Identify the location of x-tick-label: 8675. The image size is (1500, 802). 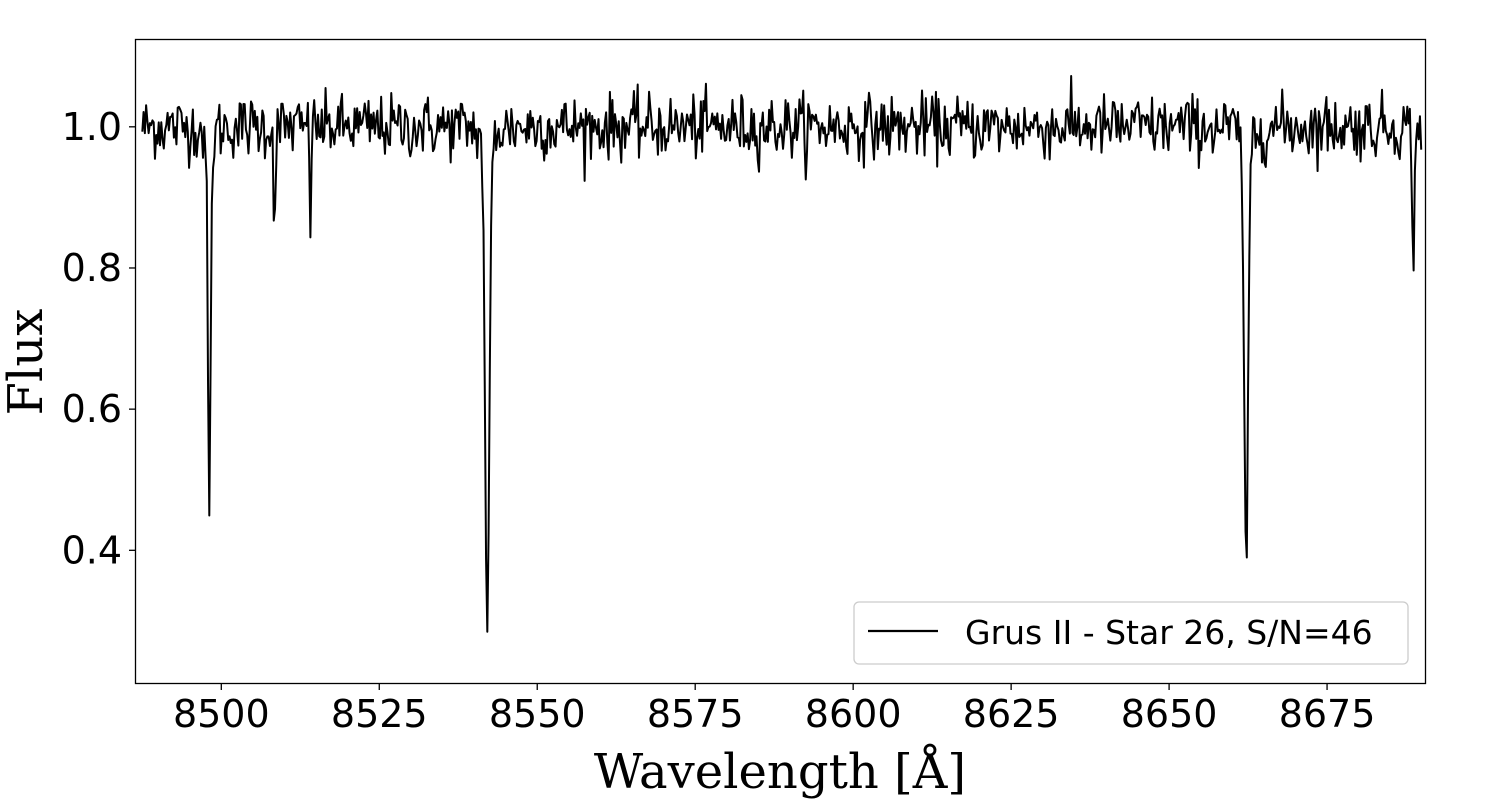
(1327, 714).